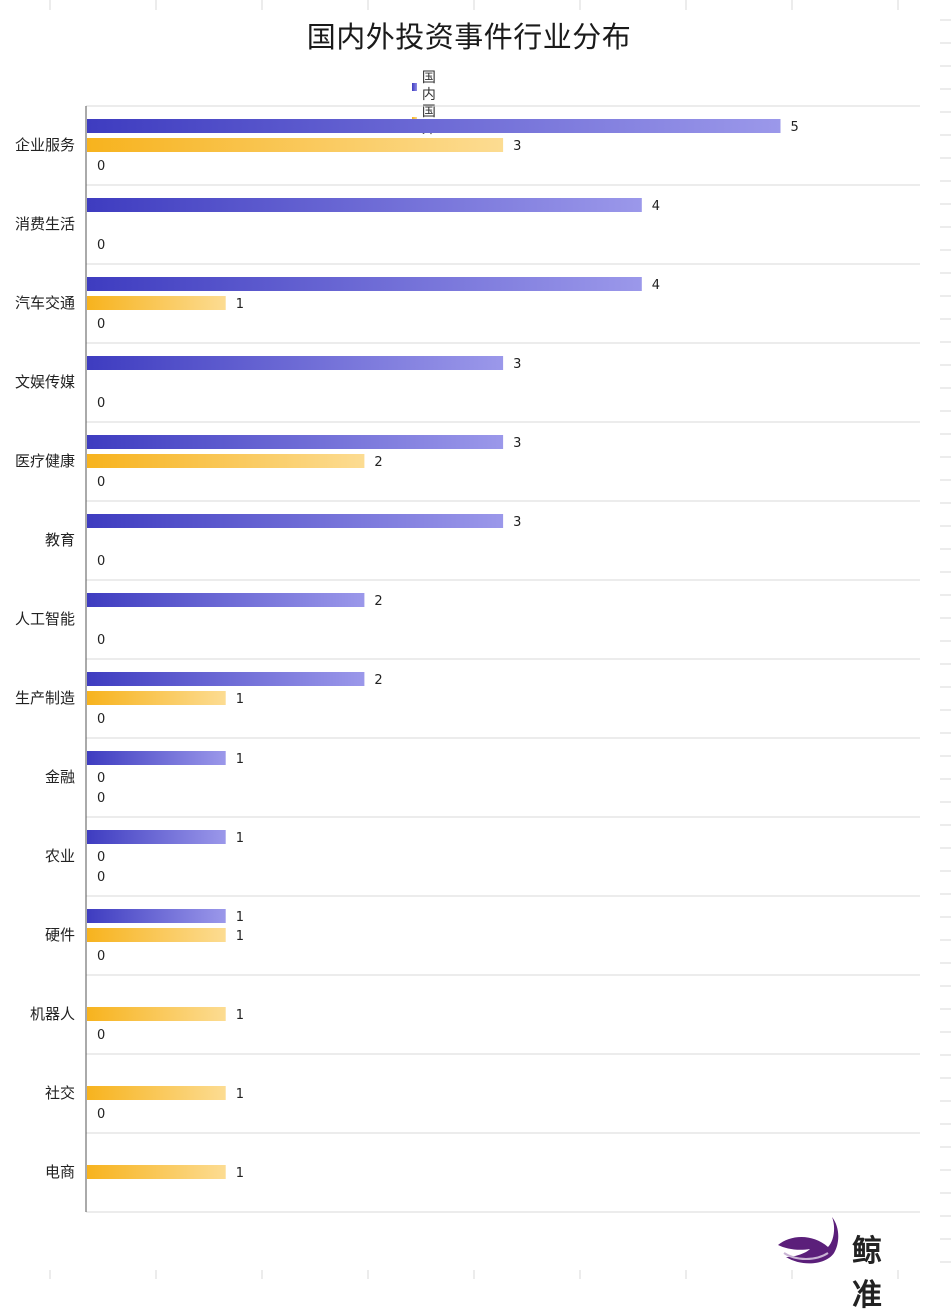 Image resolution: width=951 pixels, height=1314 pixels. I want to click on legend-label-domestic: 国内, so click(428, 86).